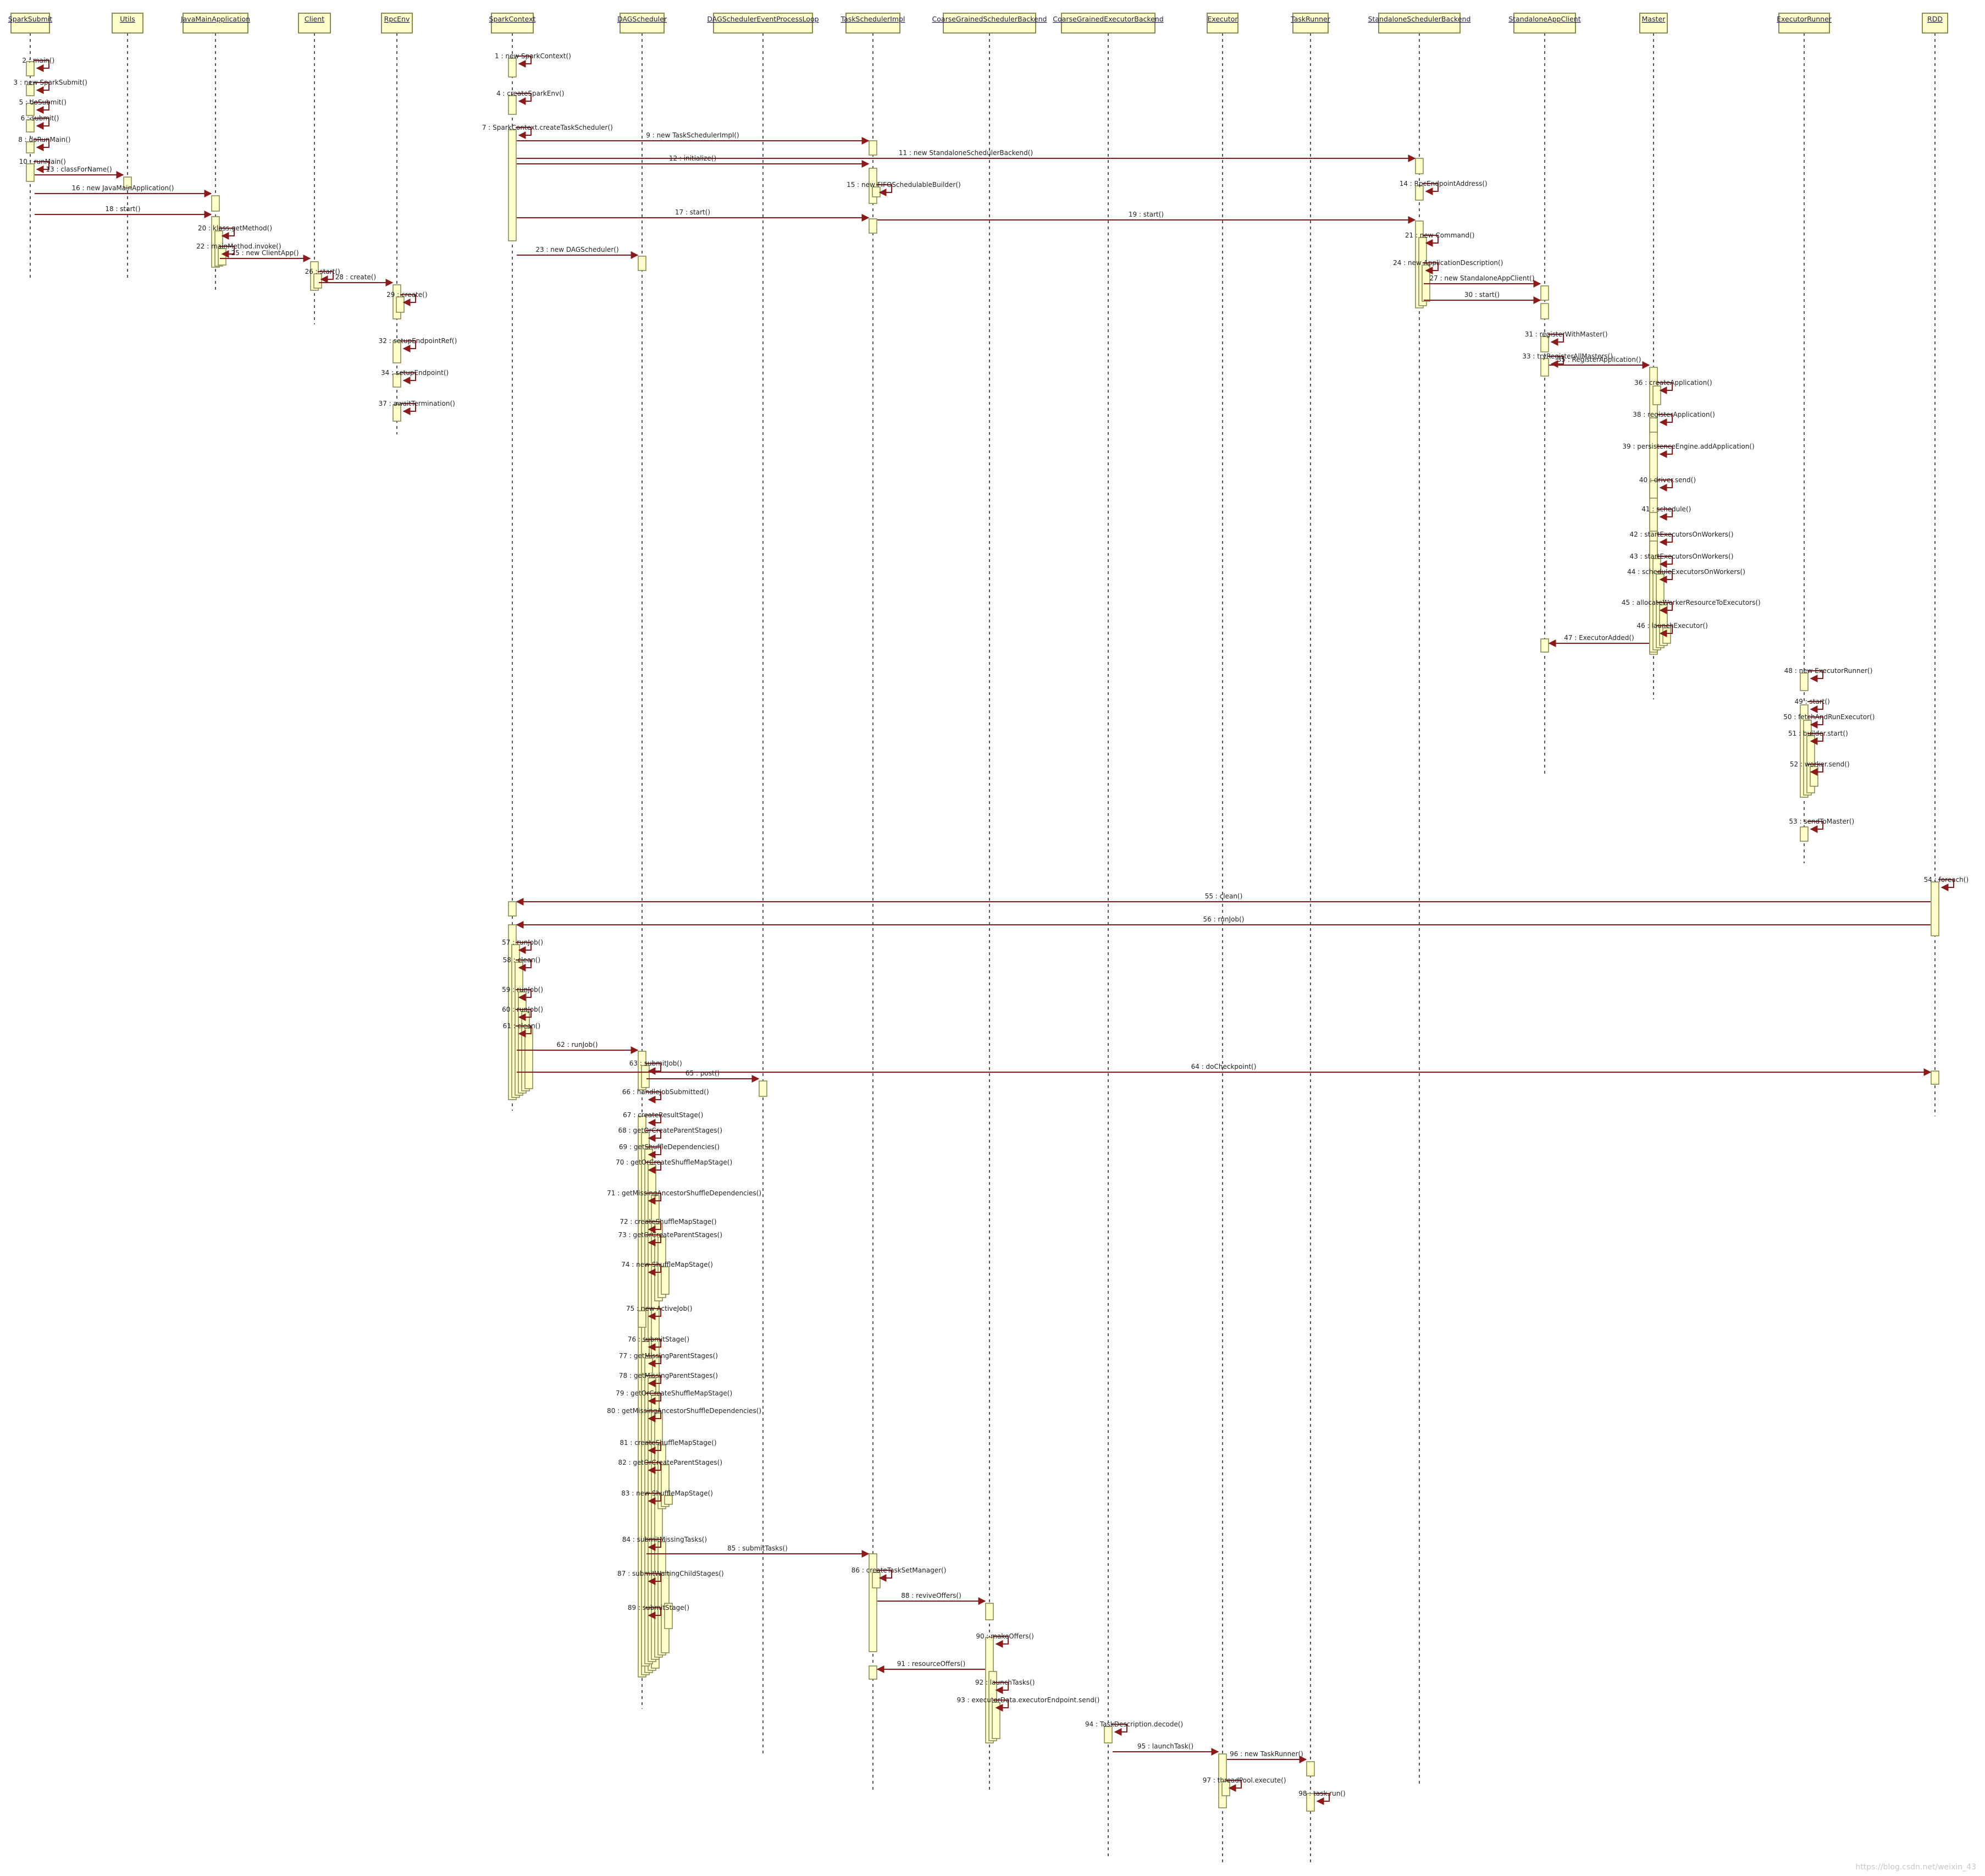  What do you see at coordinates (44, 140) in the screenshot?
I see `message-label: 8 : doRunMain()` at bounding box center [44, 140].